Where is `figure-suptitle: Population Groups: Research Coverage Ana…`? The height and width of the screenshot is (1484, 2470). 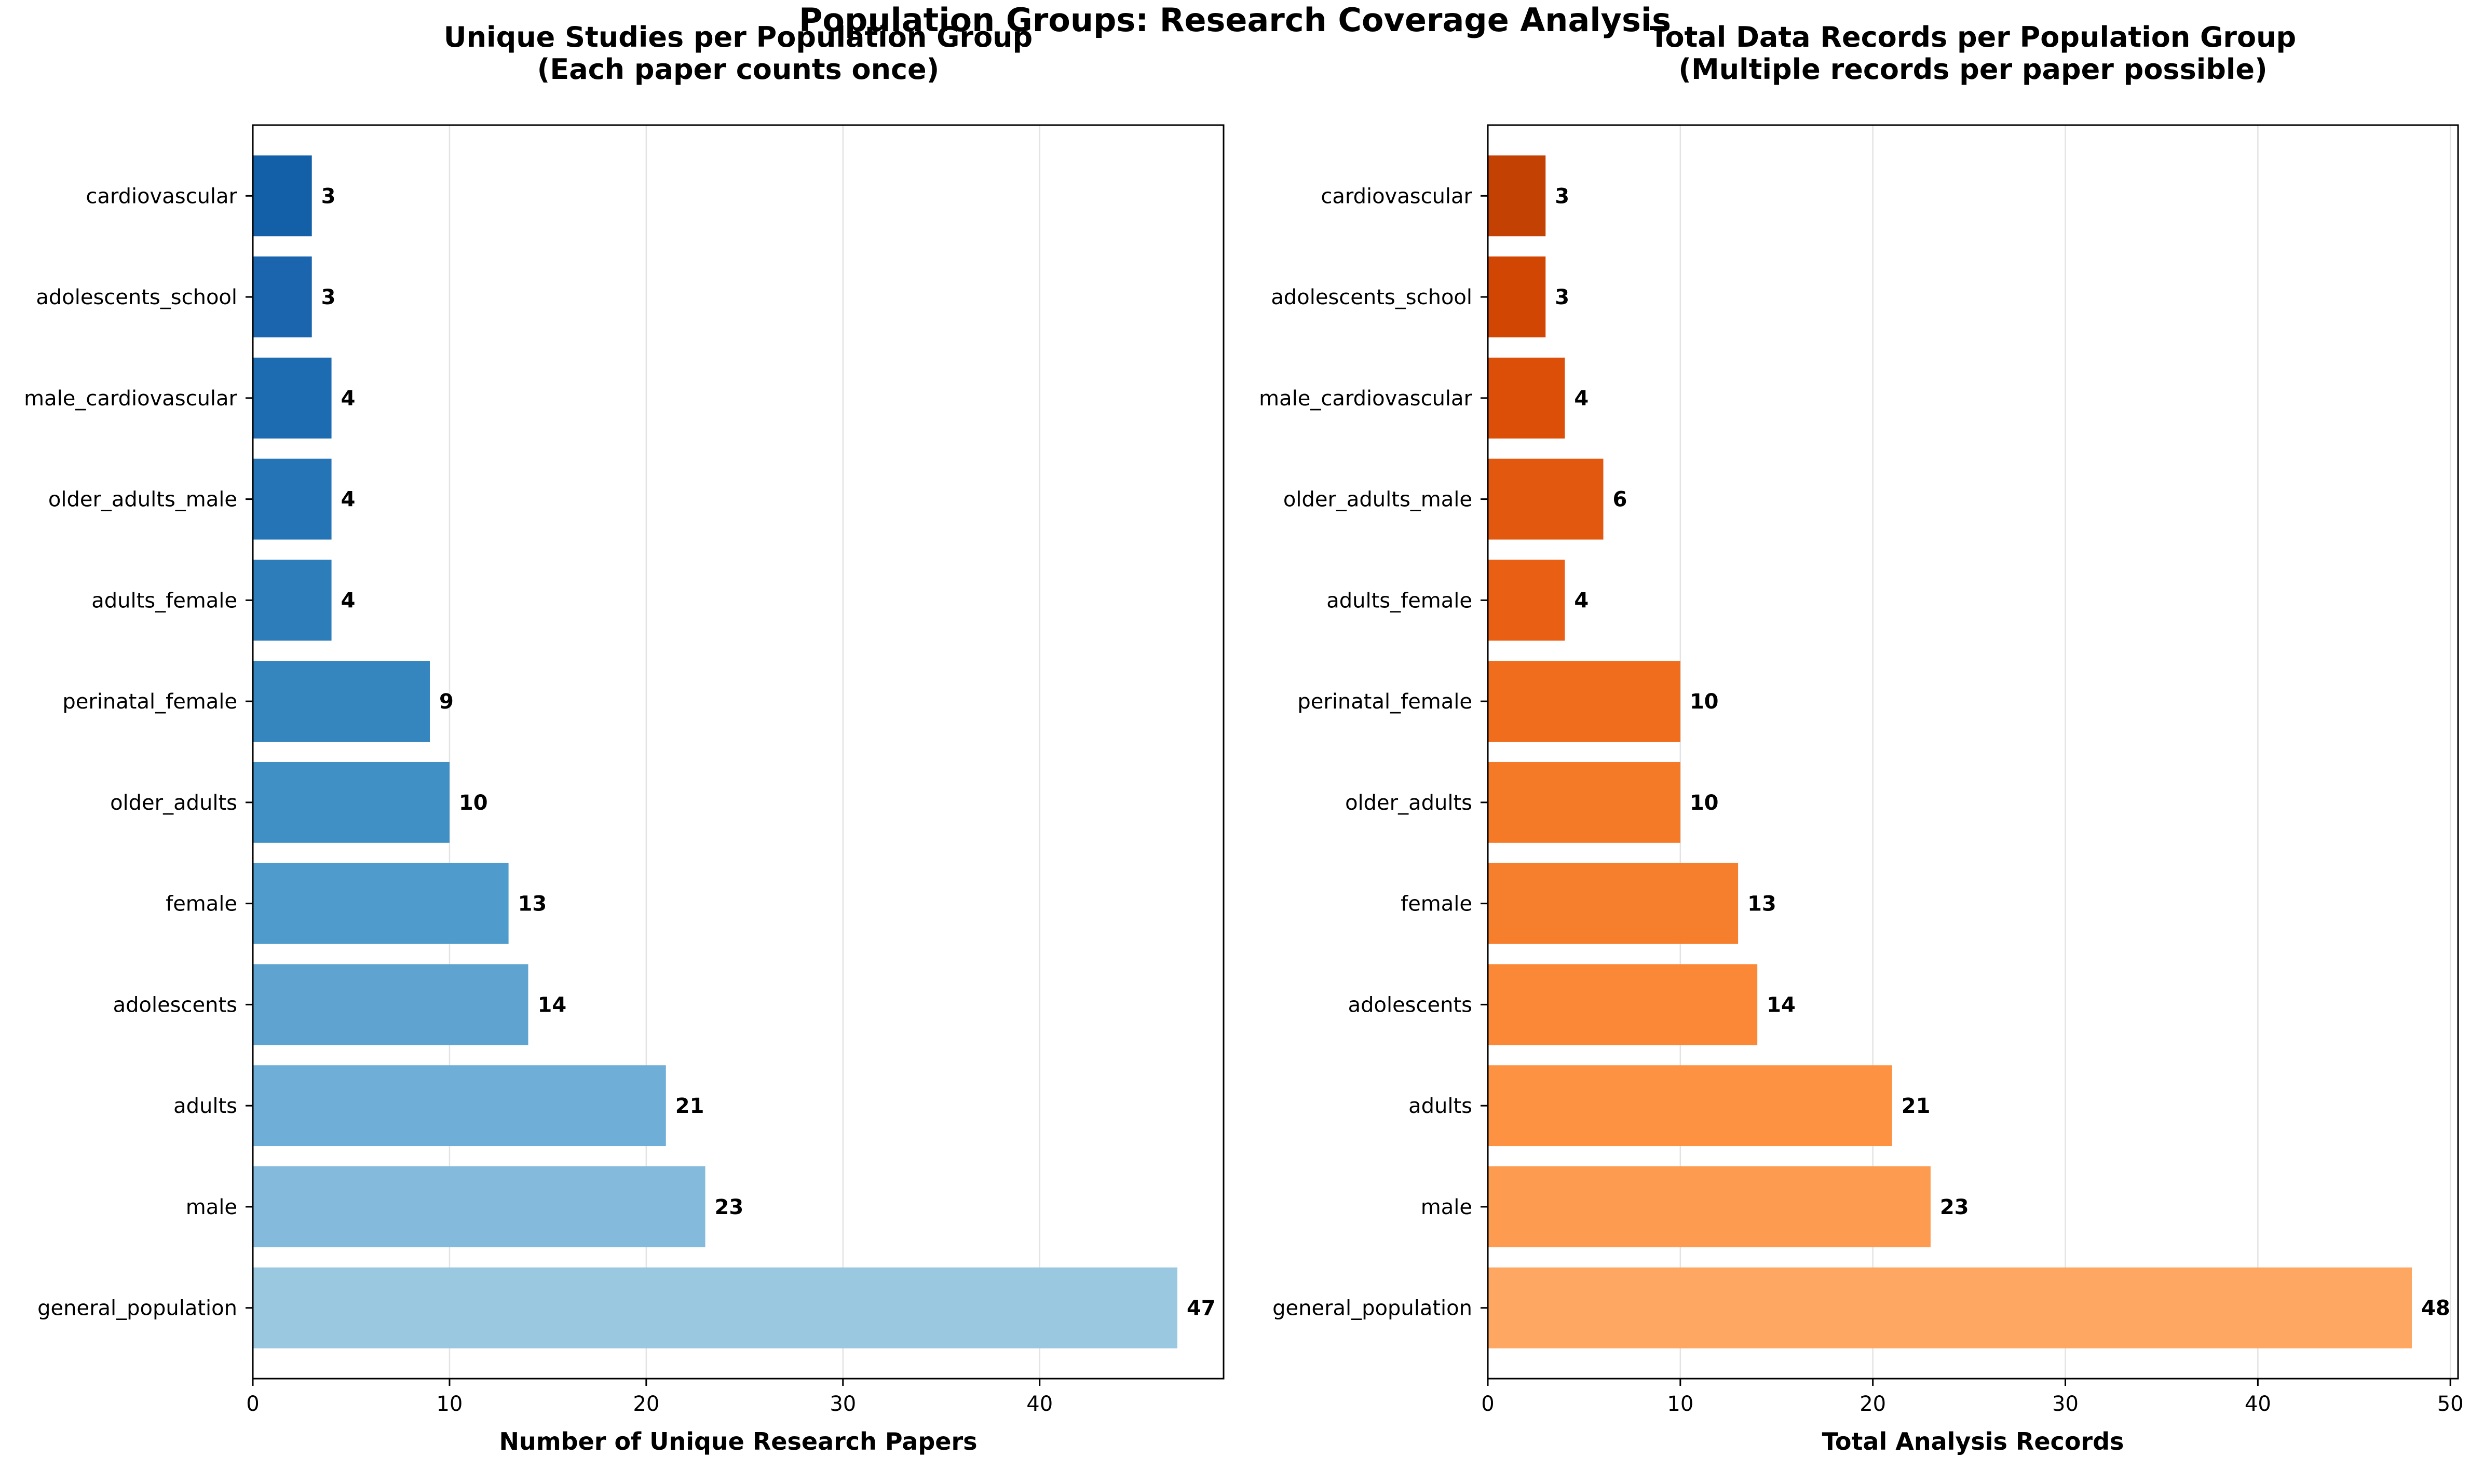 figure-suptitle: Population Groups: Research Coverage Ana… is located at coordinates (1235, 20).